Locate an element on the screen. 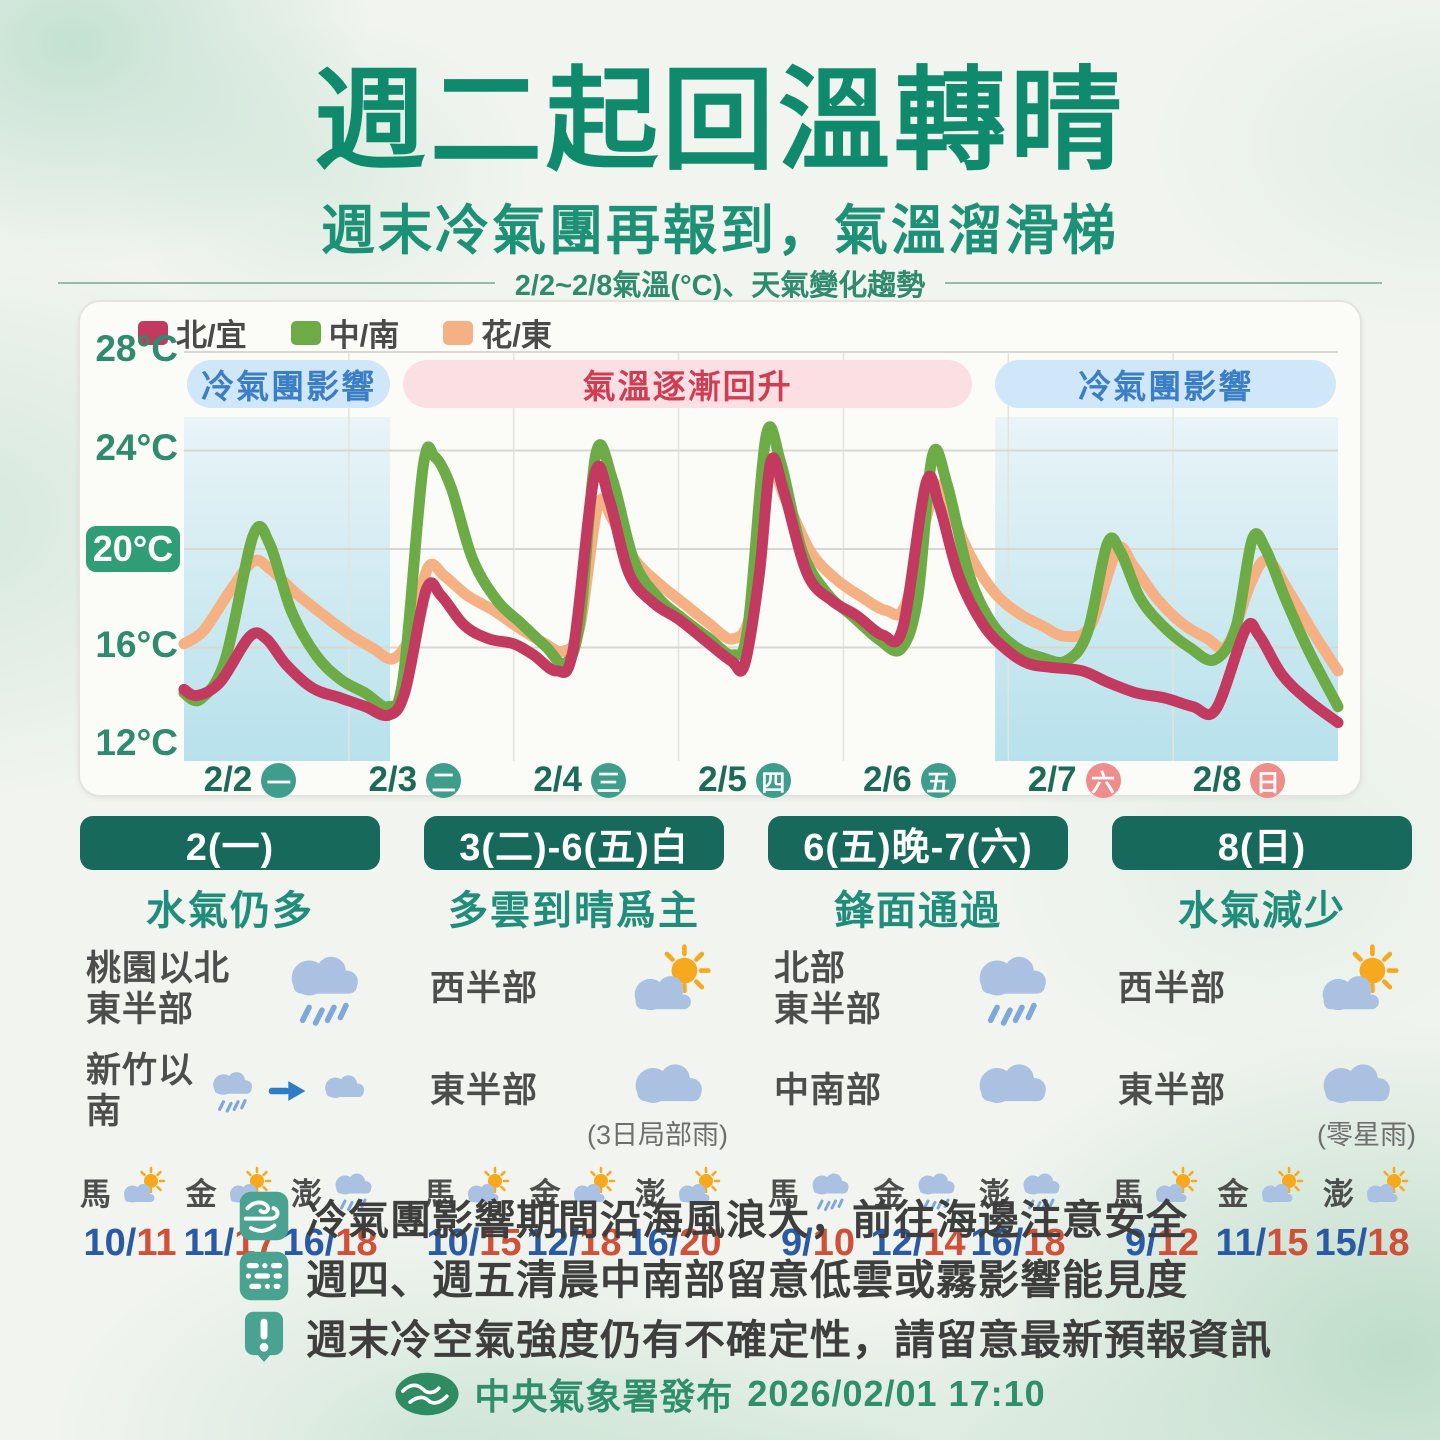  island-temp: 9/10 is located at coordinates (818, 1243).